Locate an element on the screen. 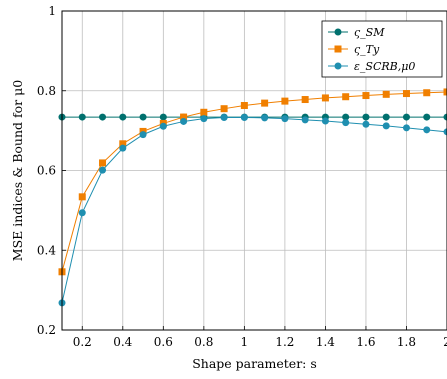 This screenshot has height=379, width=447. x-tick-label: 0.6 is located at coordinates (163, 342).